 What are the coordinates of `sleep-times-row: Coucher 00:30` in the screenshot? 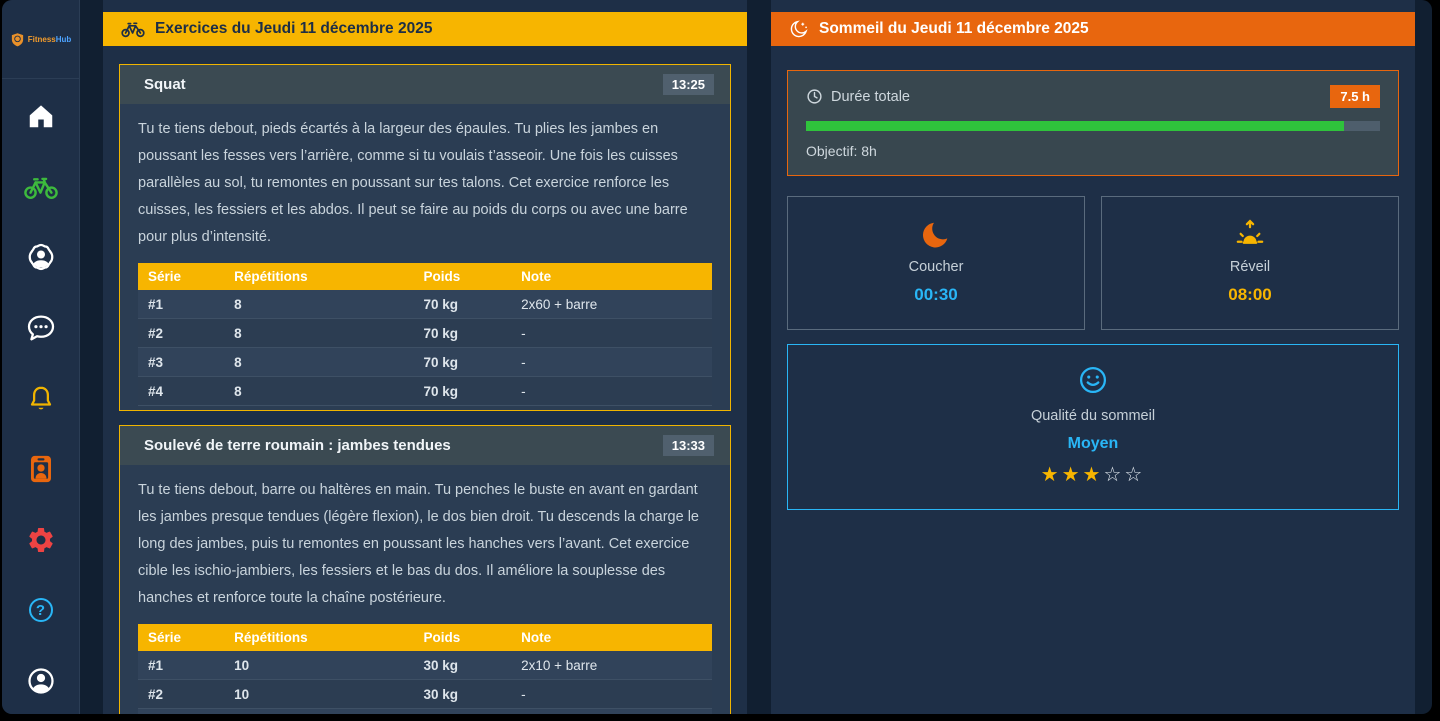 It's located at (1093, 263).